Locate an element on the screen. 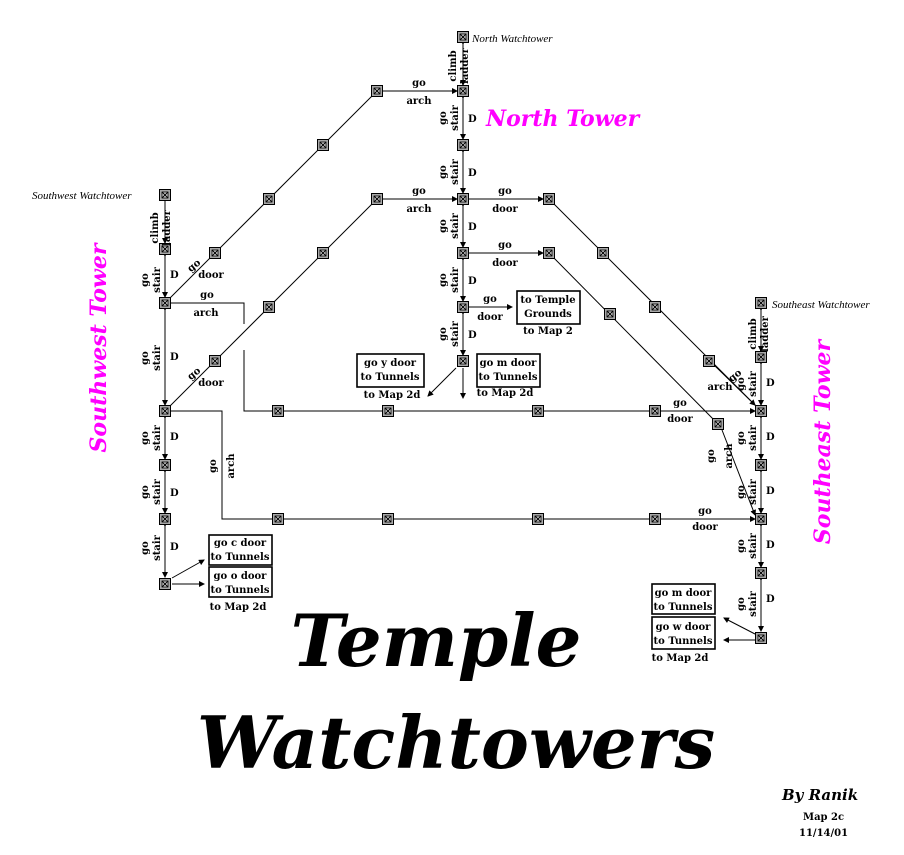 The image size is (904, 855). label-d-sw5: D is located at coordinates (174, 547).